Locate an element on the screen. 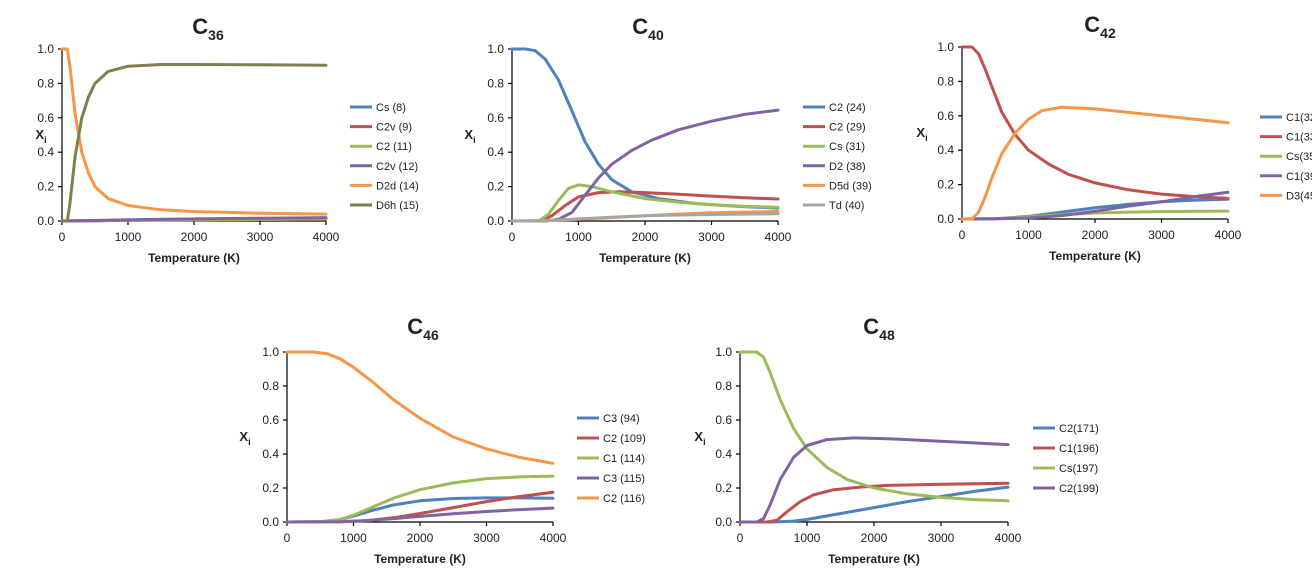 This screenshot has height=571, width=1312. chart-C48-title: C48 is located at coordinates (879, 328).